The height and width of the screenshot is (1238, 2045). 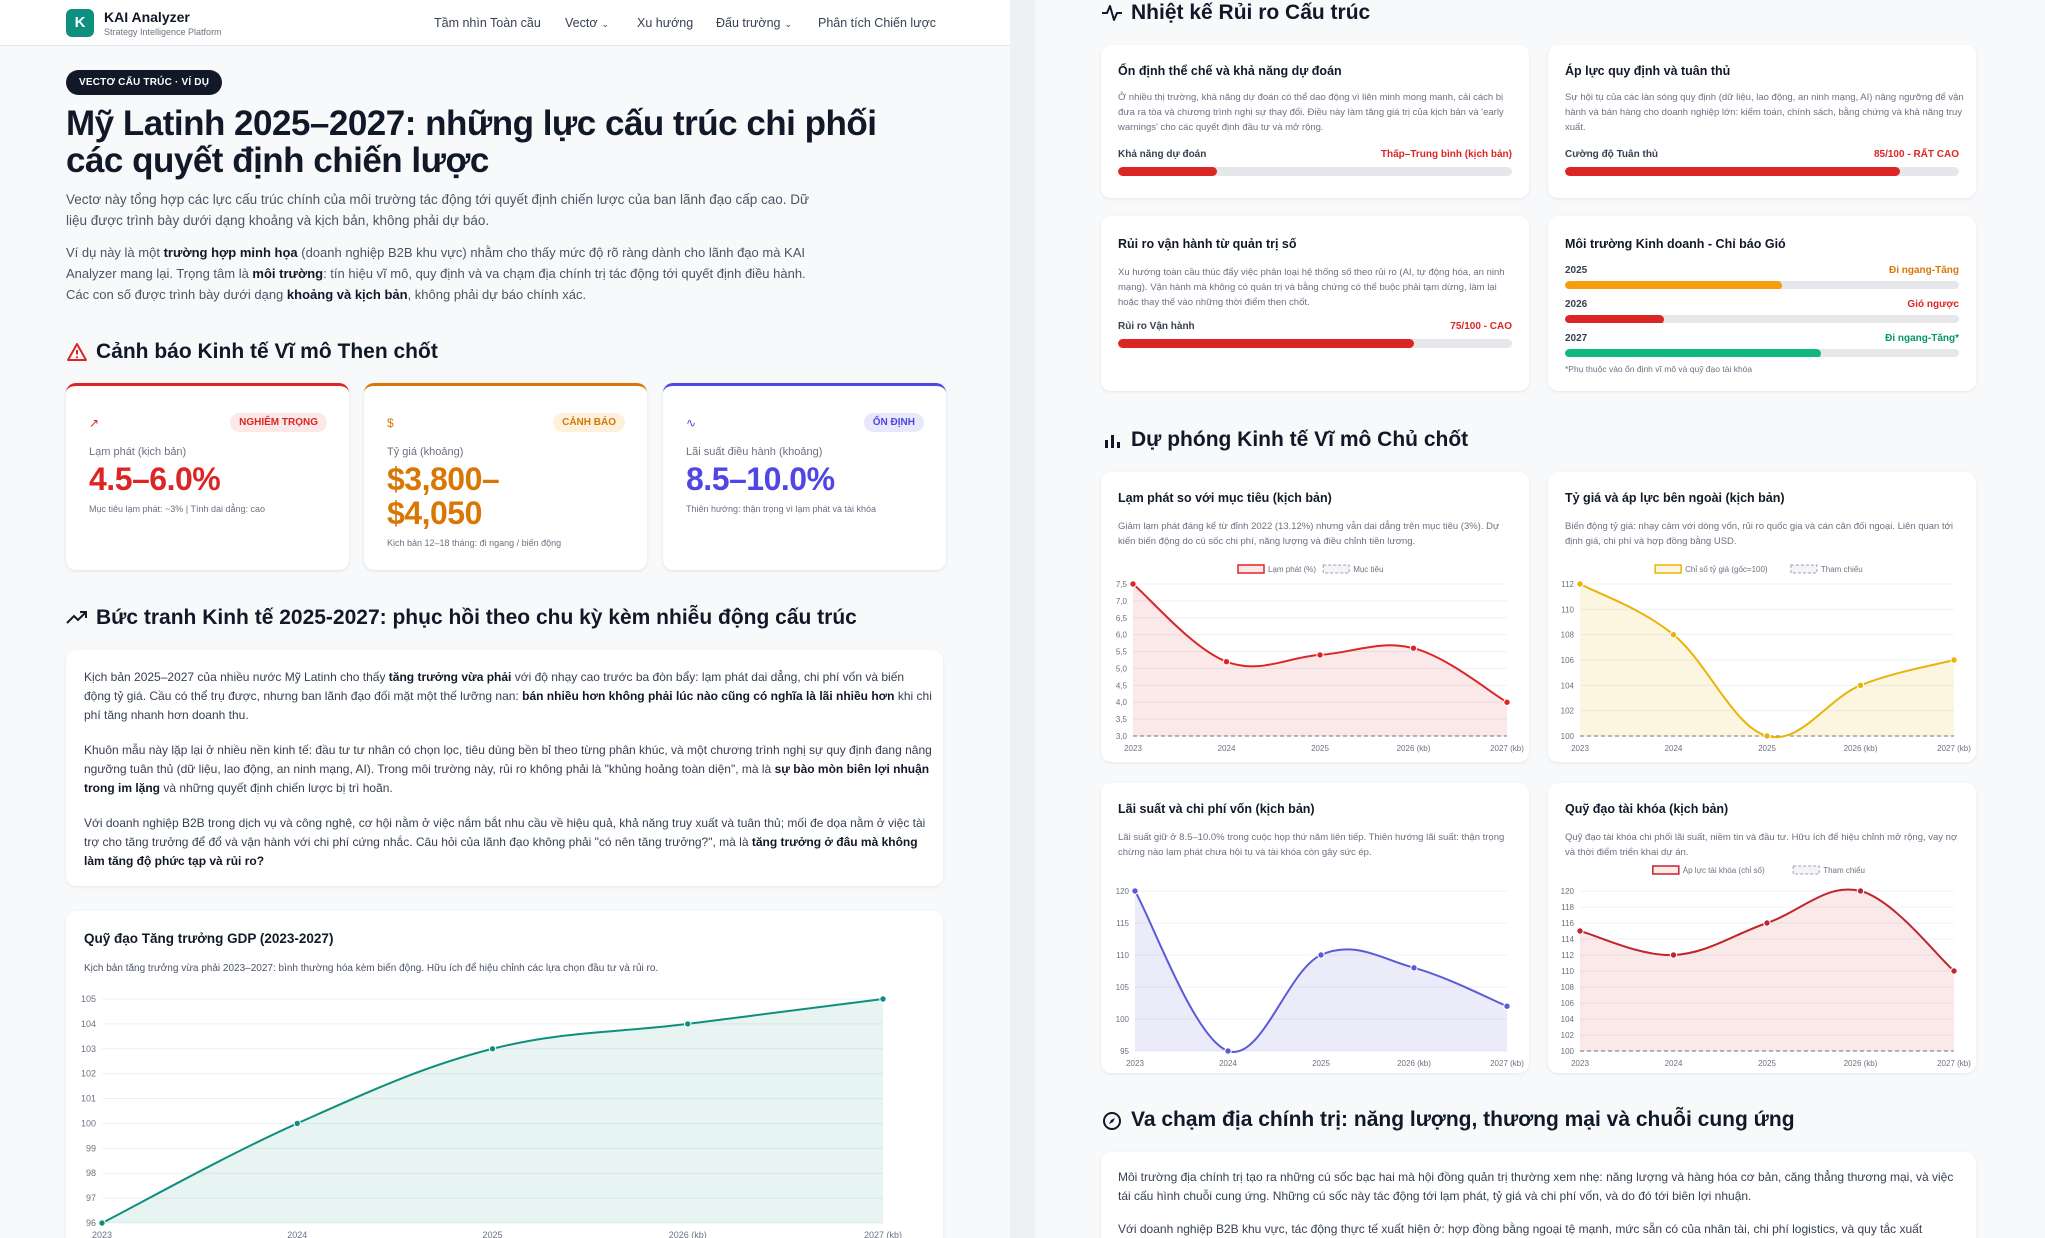 What do you see at coordinates (1758, 870) in the screenshot?
I see `chart-legend: Áp lực tài khóa (chỉ số) Tham chiếu` at bounding box center [1758, 870].